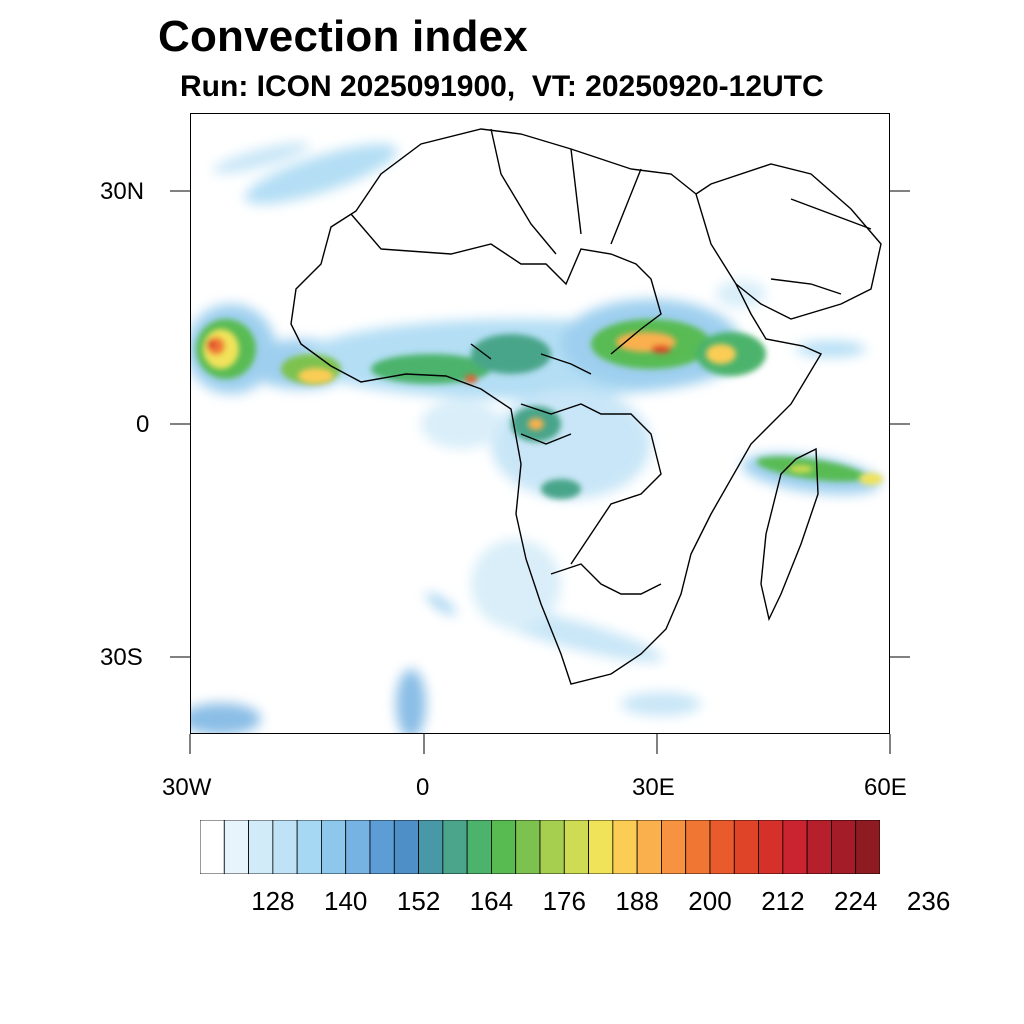  Describe the element at coordinates (423, 787) in the screenshot. I see `lon-label-0: 0` at that location.